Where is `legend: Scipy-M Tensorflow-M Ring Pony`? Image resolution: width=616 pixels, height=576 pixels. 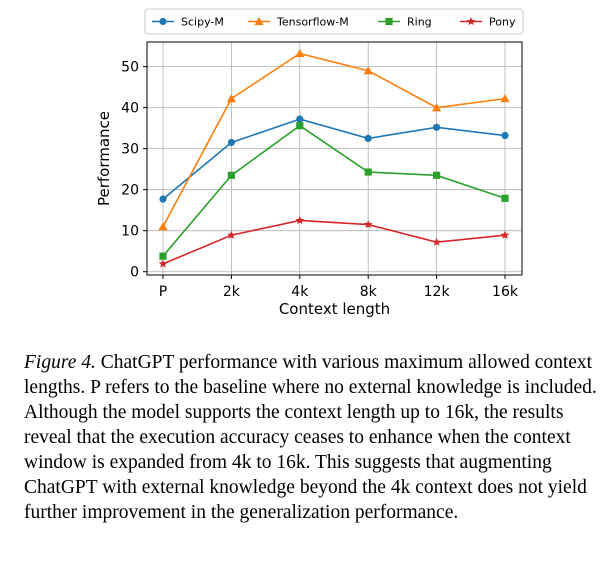
legend: Scipy-M Tensorflow-M Ring Pony is located at coordinates (334, 21).